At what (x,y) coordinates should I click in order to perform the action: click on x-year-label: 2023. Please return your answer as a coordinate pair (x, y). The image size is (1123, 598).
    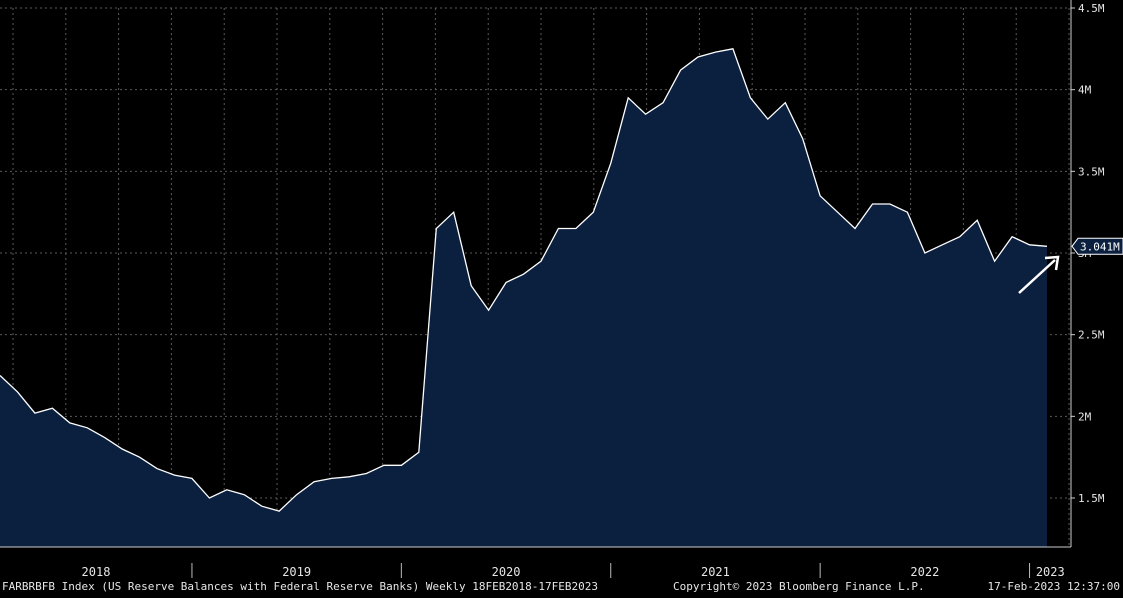
    Looking at the image, I should click on (1050, 572).